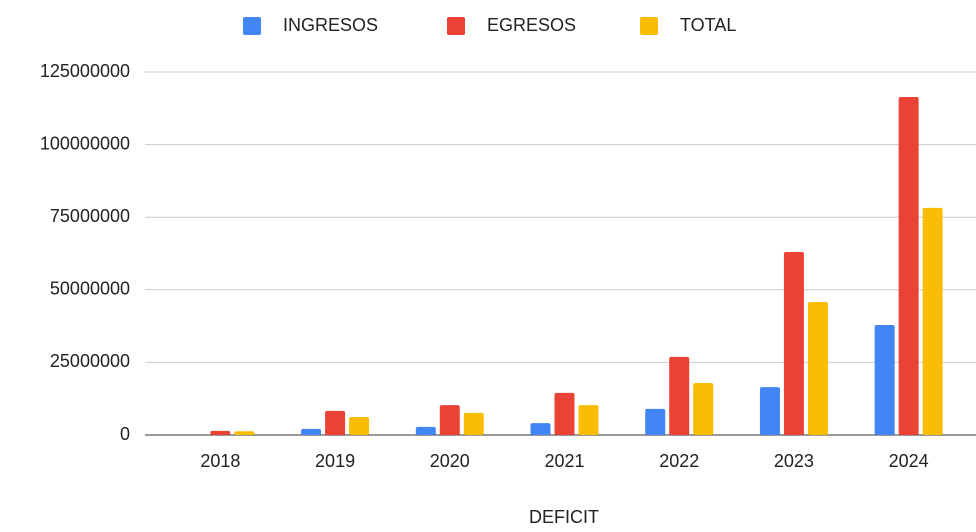 The width and height of the screenshot is (976, 532). I want to click on x-tick-label: 2018, so click(220, 461).